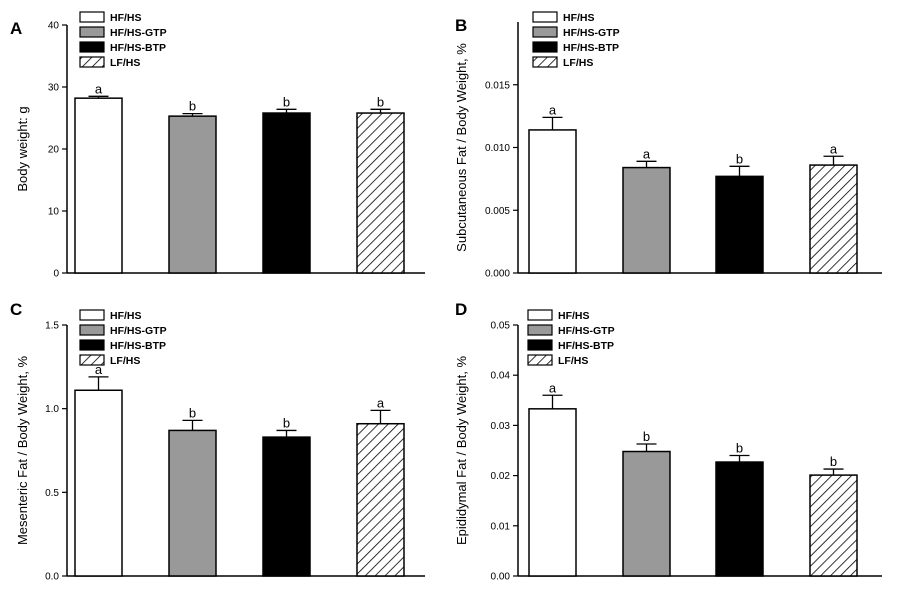  I want to click on y-tick-label: 0.005, so click(497, 211).